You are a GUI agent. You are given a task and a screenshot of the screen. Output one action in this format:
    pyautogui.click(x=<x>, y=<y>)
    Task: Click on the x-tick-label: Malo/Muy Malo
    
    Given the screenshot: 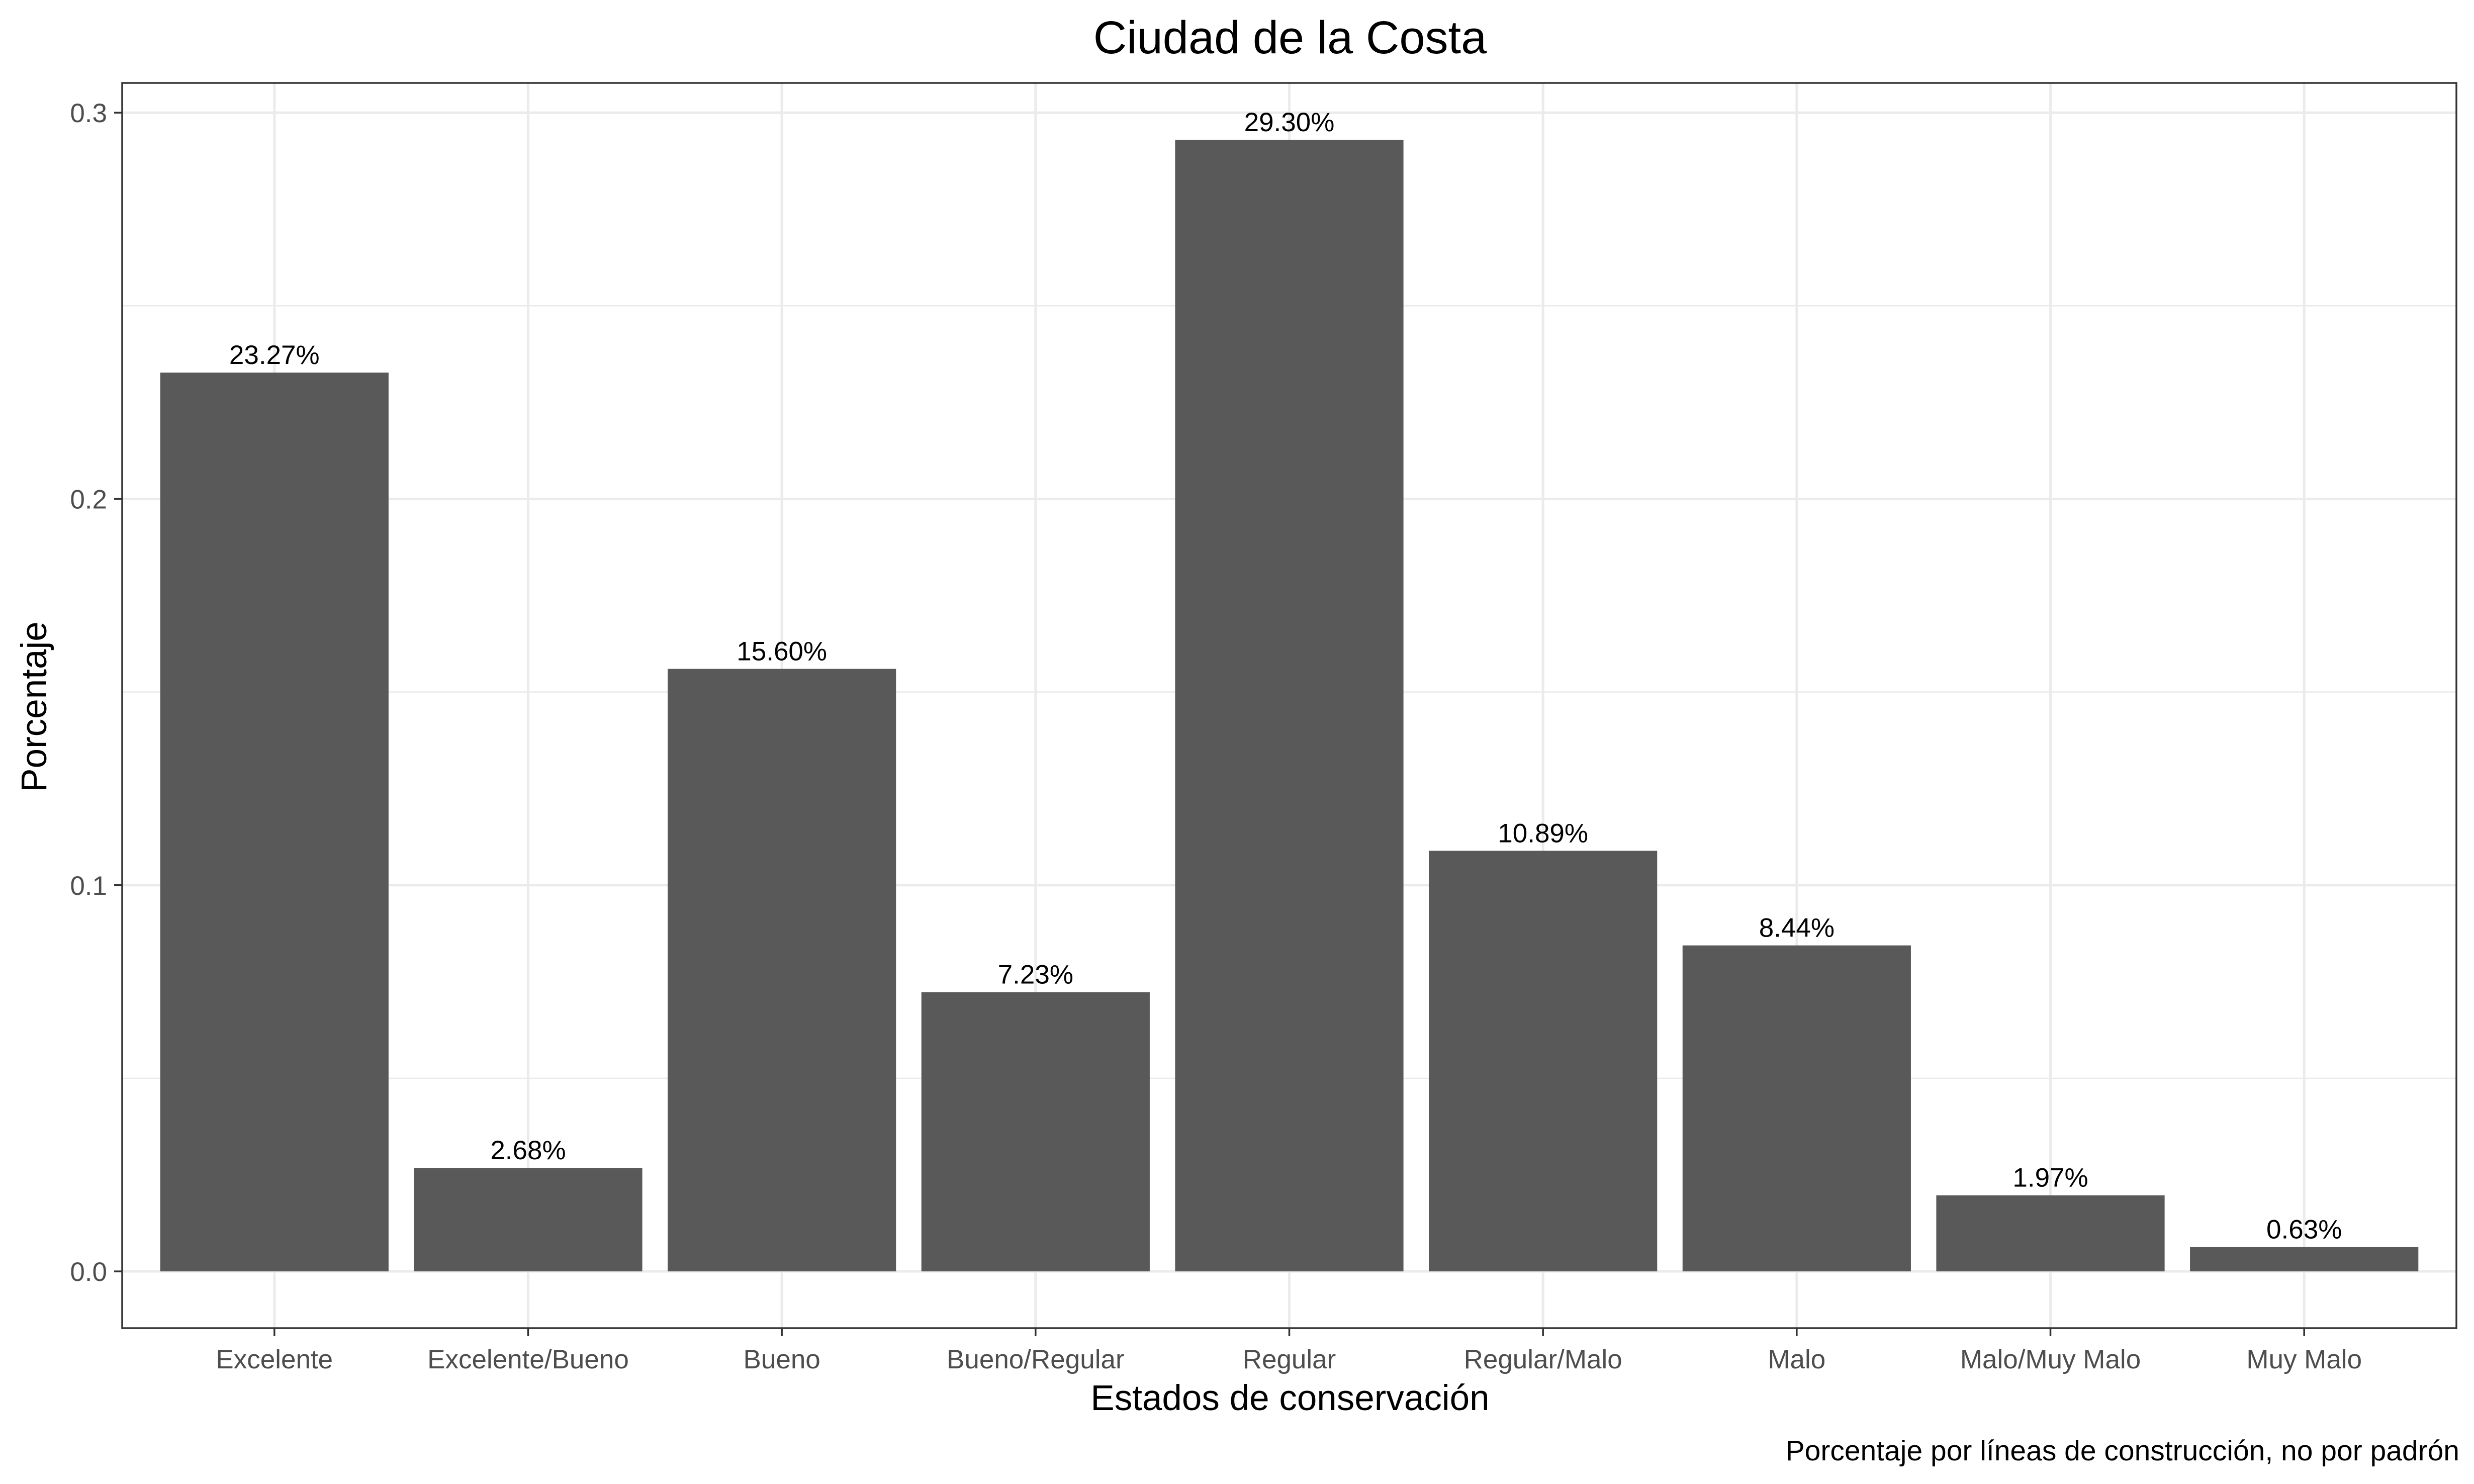 What is the action you would take?
    pyautogui.click(x=2050, y=1359)
    